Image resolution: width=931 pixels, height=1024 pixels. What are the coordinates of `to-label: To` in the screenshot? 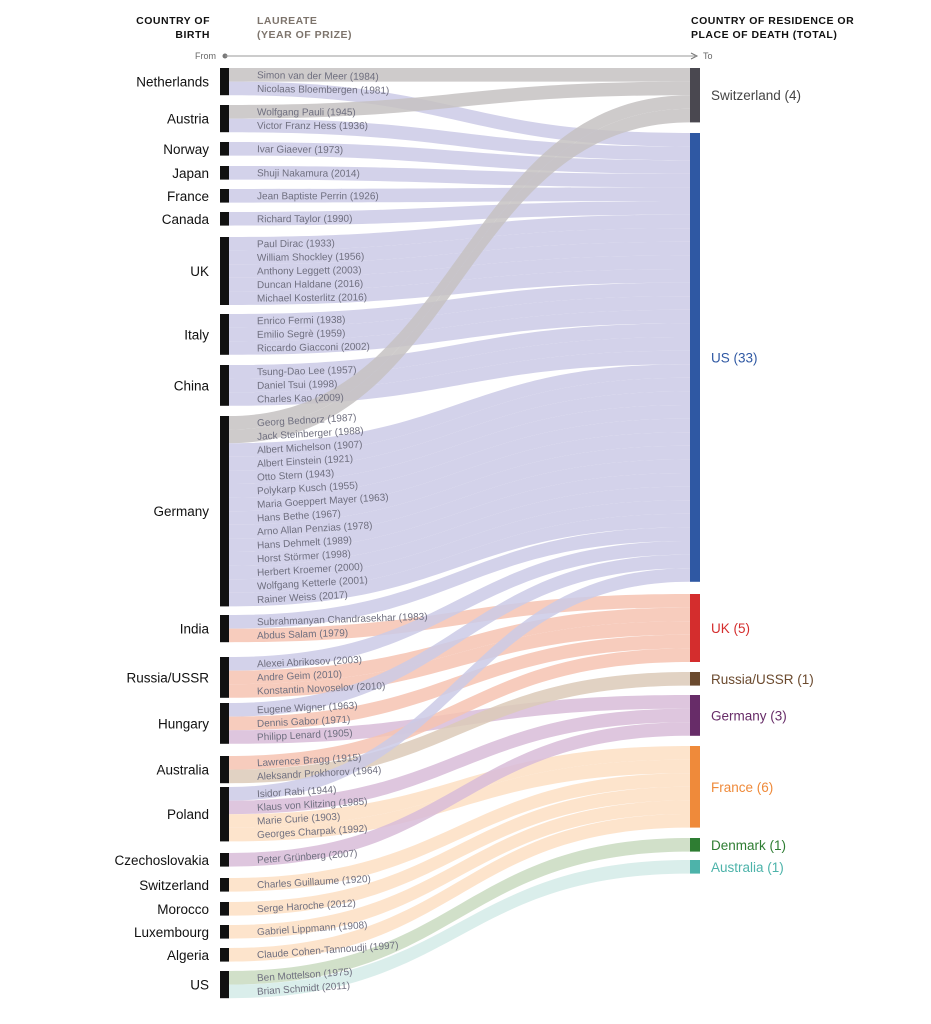 It's located at (708, 56).